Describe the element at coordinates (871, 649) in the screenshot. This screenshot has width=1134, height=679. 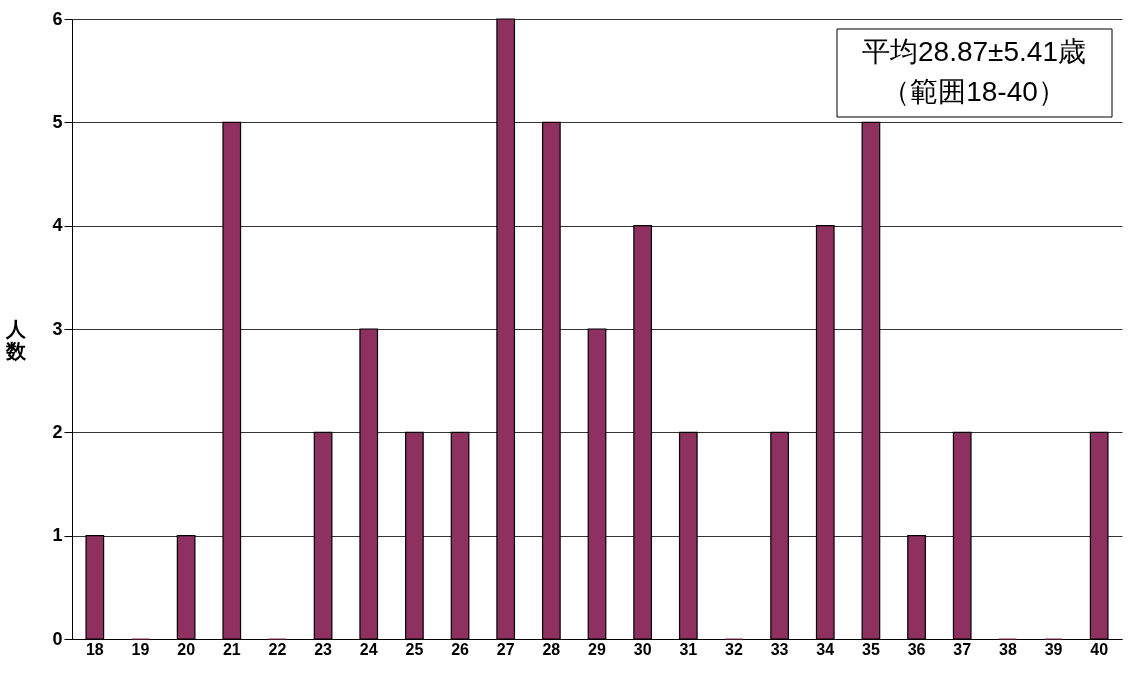
I see `x-tick-label: 35` at that location.